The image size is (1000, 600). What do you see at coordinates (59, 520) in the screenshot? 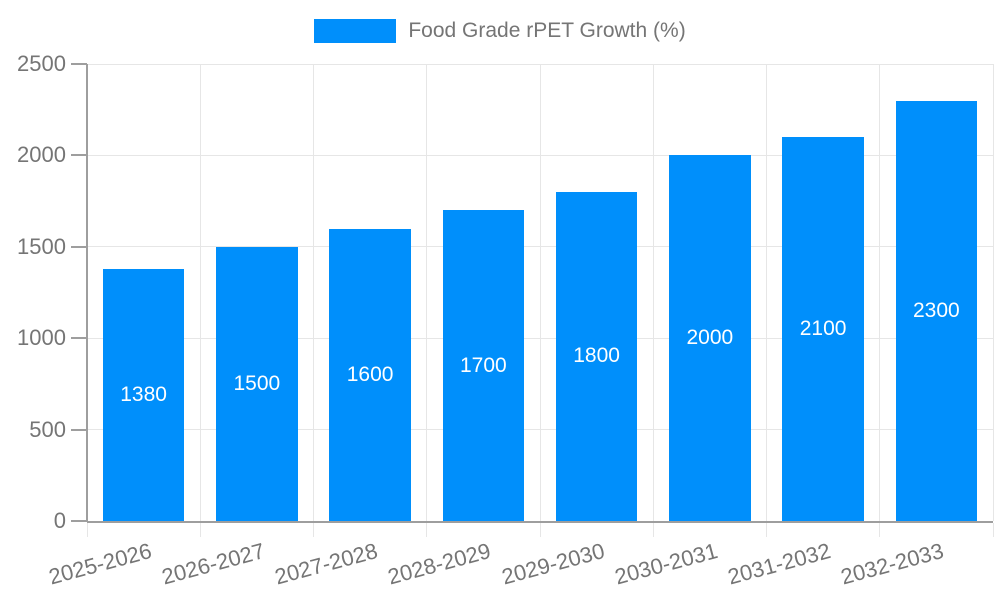
I see `y-axis-tick-label: 0` at bounding box center [59, 520].